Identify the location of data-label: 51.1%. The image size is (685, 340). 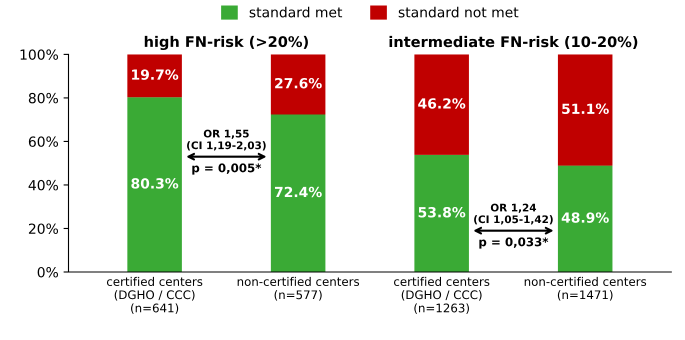
(585, 109).